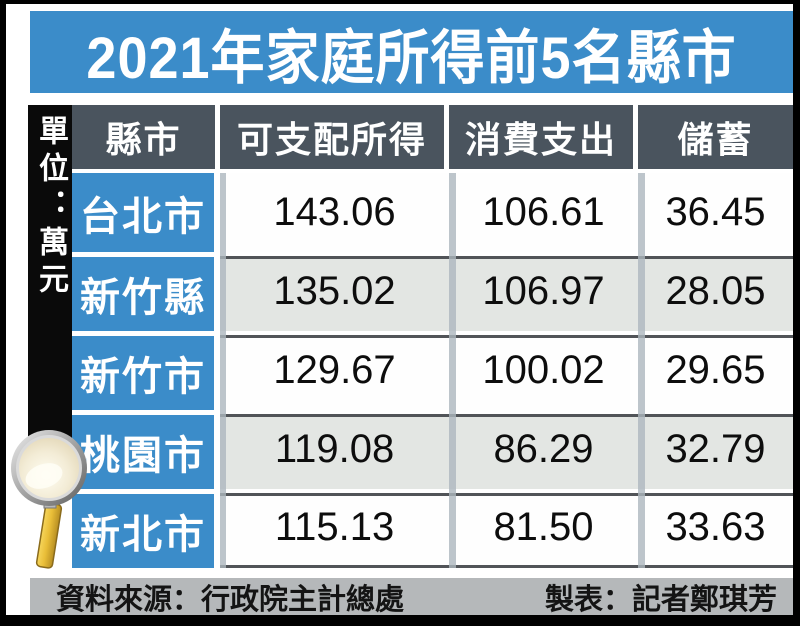 The height and width of the screenshot is (626, 800). What do you see at coordinates (411, 58) in the screenshot?
I see `page-title: 2021年家庭所得前5名縣市` at bounding box center [411, 58].